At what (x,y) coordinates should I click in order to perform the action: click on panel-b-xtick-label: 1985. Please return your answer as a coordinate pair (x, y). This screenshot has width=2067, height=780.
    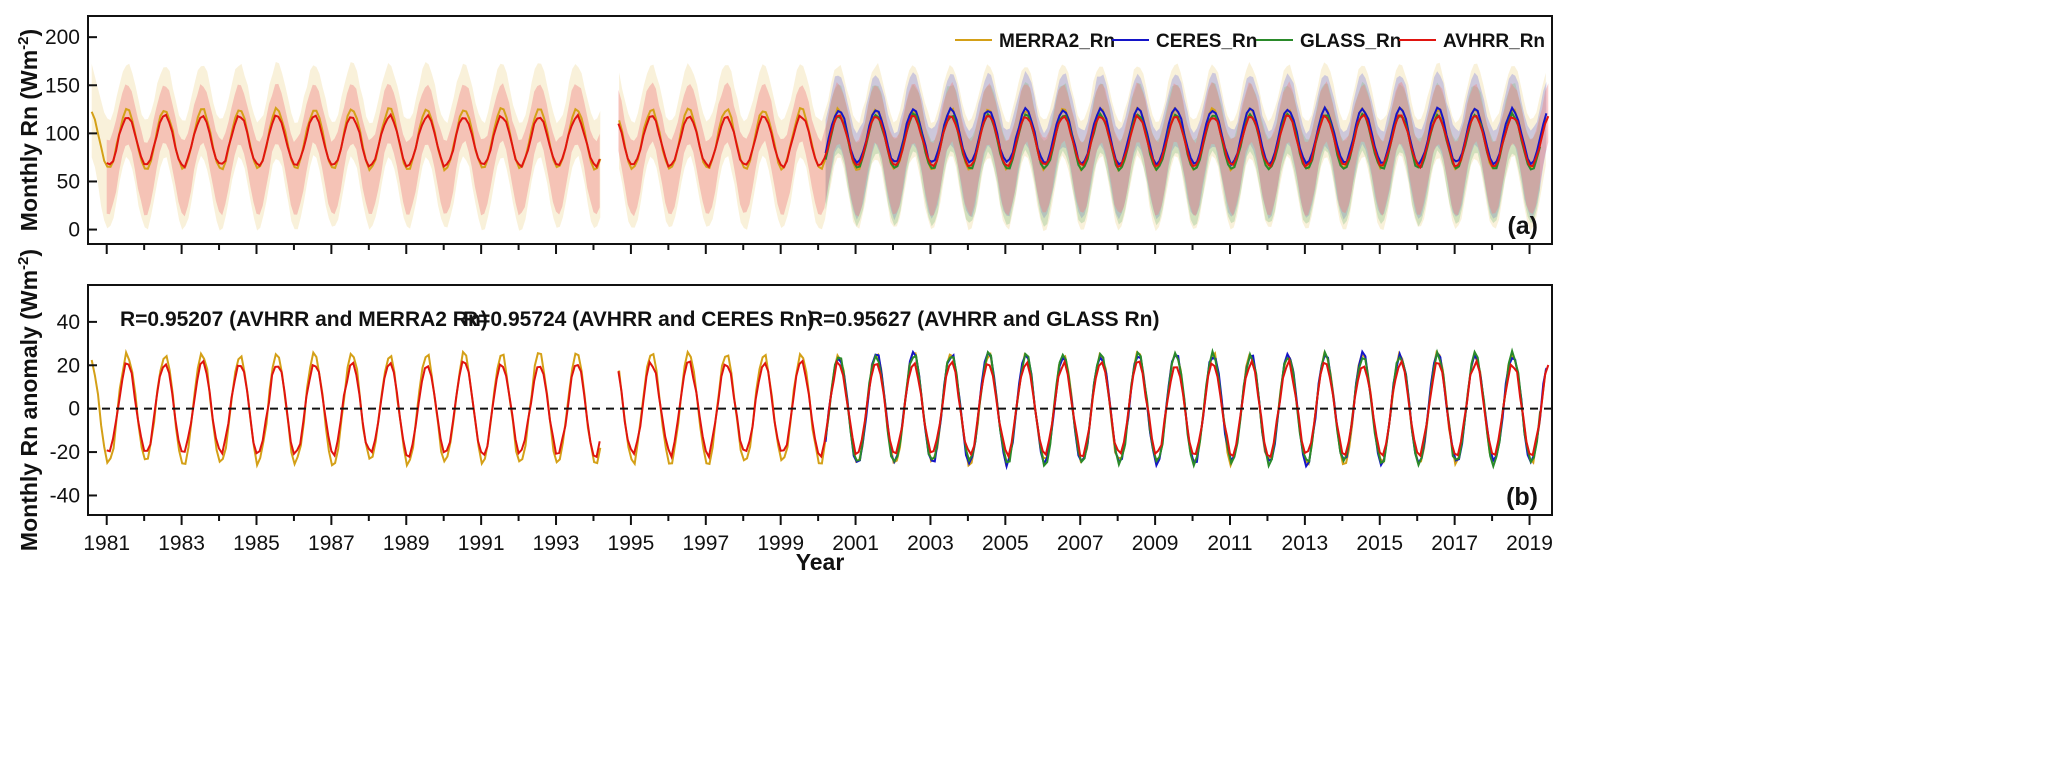
    Looking at the image, I should click on (256, 543).